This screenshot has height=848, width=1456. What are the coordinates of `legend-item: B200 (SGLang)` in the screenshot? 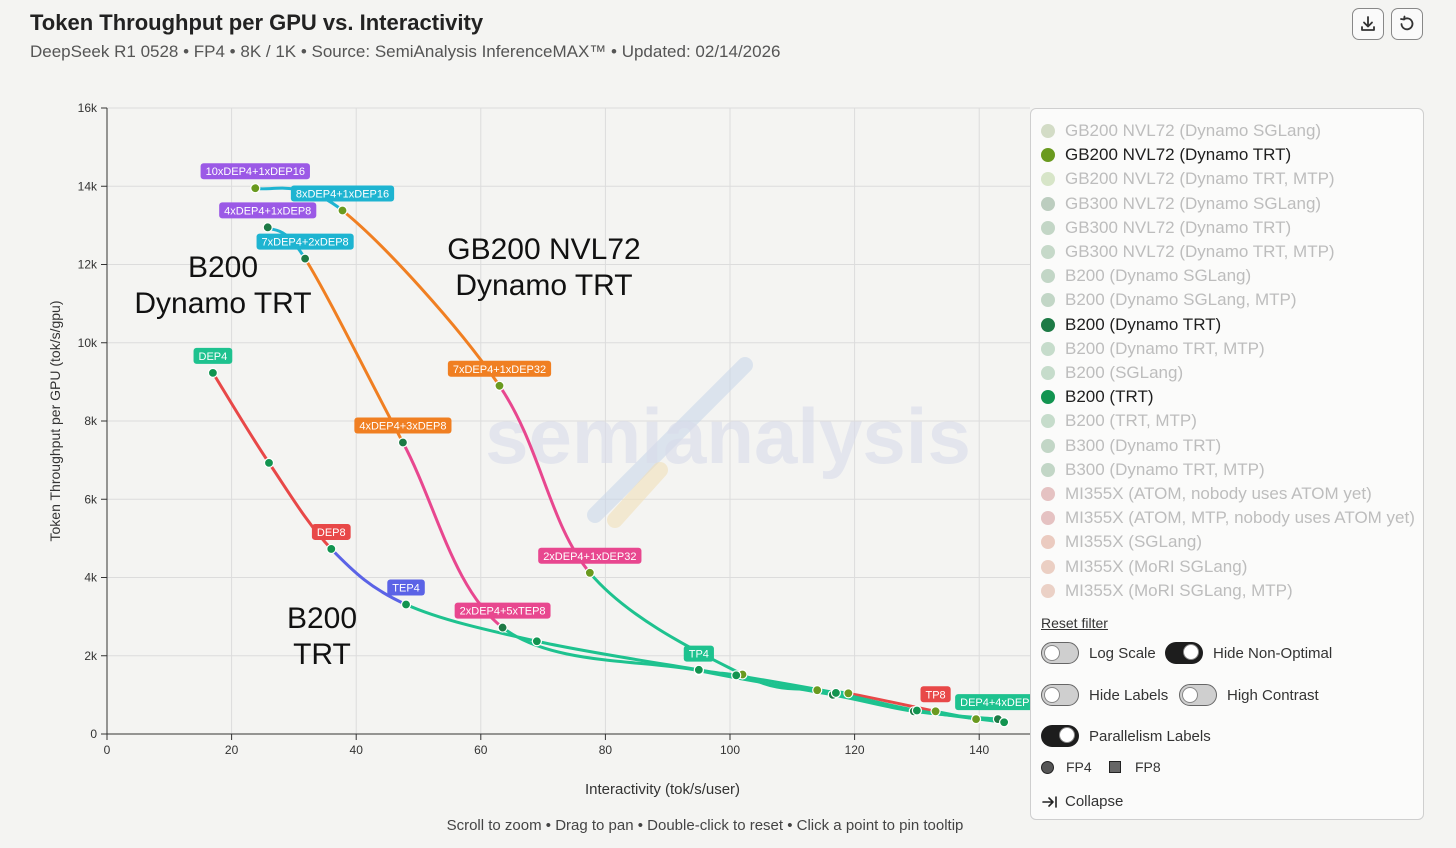 It's located at (1112, 373).